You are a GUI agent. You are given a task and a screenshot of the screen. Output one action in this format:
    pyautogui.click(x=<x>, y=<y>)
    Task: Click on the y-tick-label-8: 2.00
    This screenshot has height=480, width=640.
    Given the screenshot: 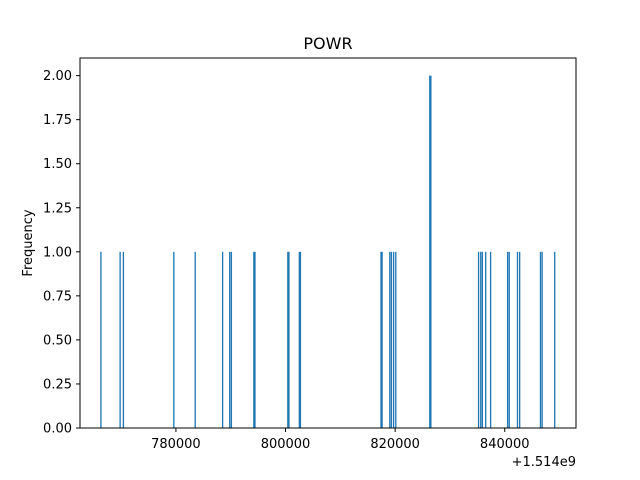 What is the action you would take?
    pyautogui.click(x=57, y=76)
    